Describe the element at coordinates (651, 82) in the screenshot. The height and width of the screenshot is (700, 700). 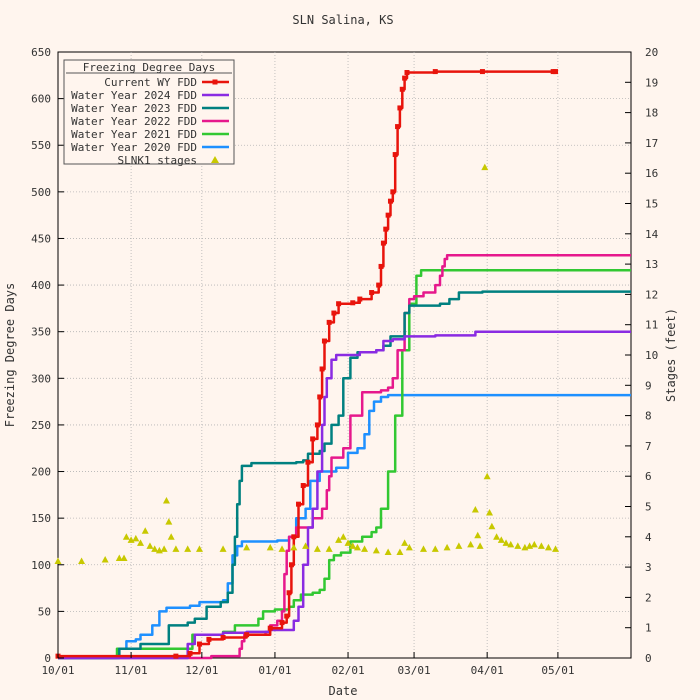
I see `y2-tick-label: 19` at that location.